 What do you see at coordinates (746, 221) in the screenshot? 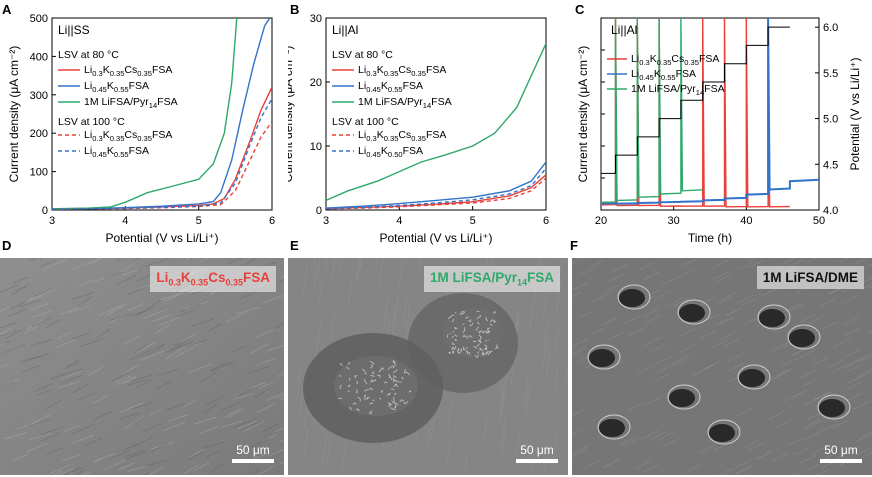
I see `x-tick-label: 40` at bounding box center [746, 221].